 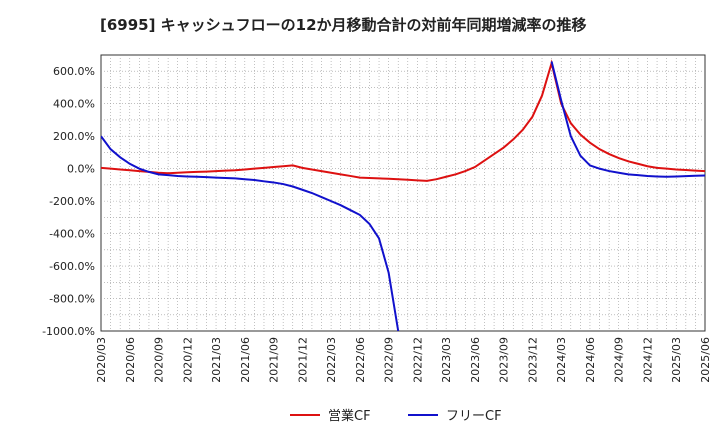 What do you see at coordinates (187, 360) in the screenshot?
I see `x-tick-label: 2020/12` at bounding box center [187, 360].